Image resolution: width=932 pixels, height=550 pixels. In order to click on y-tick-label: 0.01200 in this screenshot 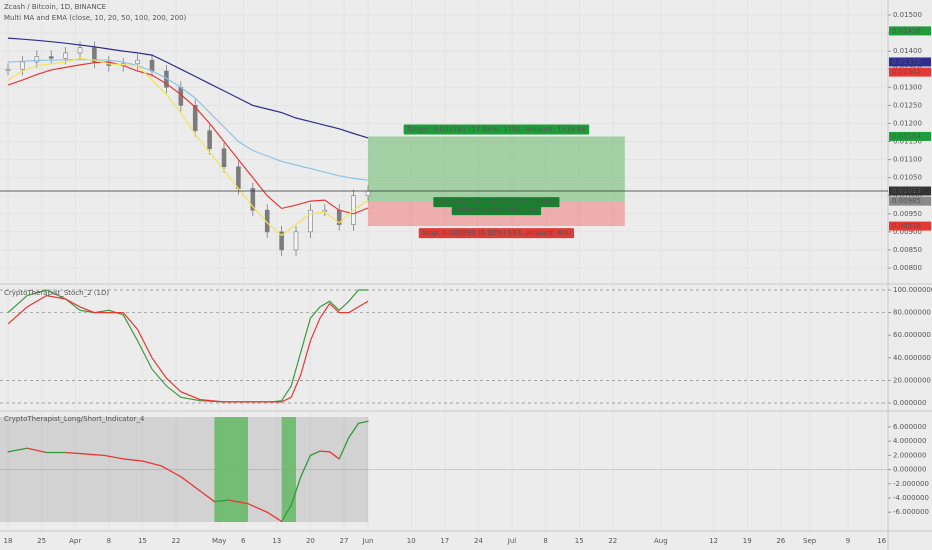, I will do `click(907, 123)`.